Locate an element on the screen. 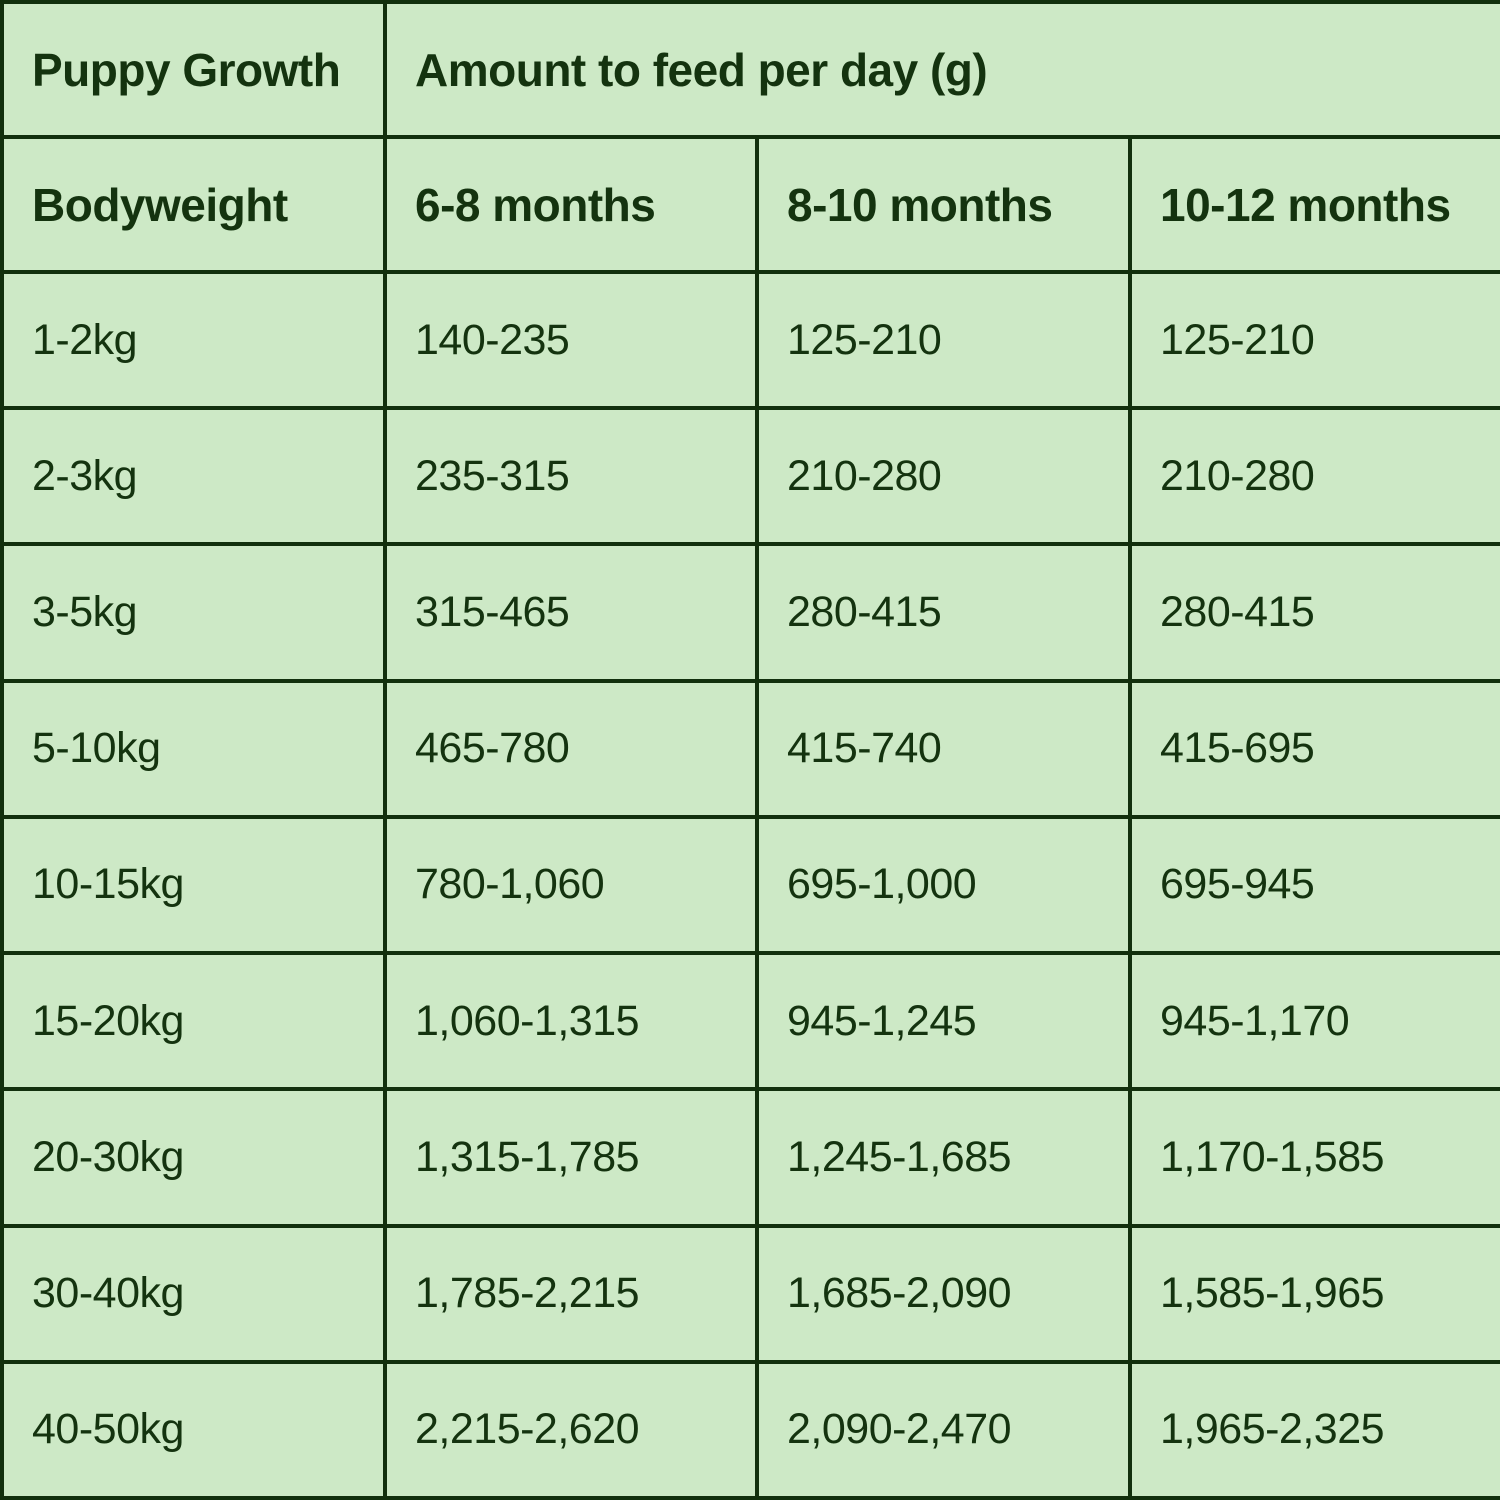  amount-cell: 2,215-2,620 is located at coordinates (571, 1429).